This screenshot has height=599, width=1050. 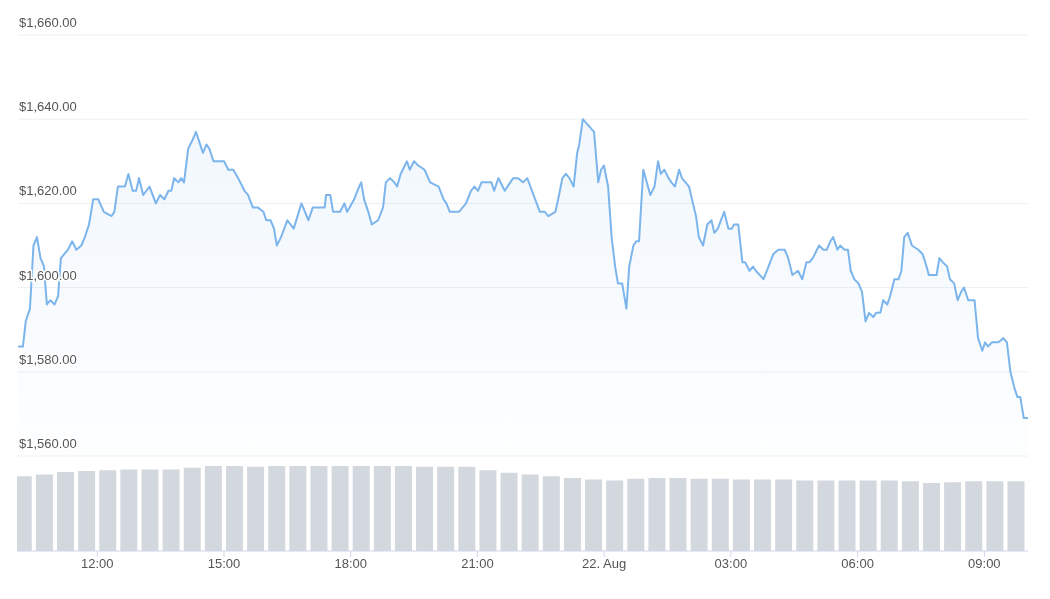 I want to click on x-tick-label: 15:00, so click(x=224, y=564).